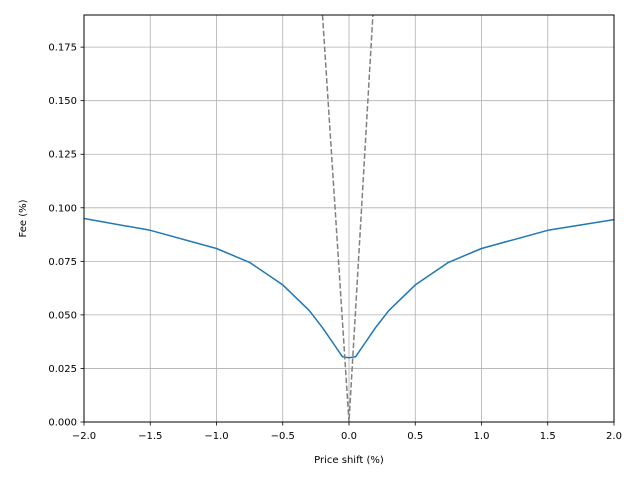 The height and width of the screenshot is (484, 640). I want to click on x-axis: −2.0 −1.5 −1.0 −0.5 0.0 0.5 1.0 1.5 2.0, so click(347, 432).